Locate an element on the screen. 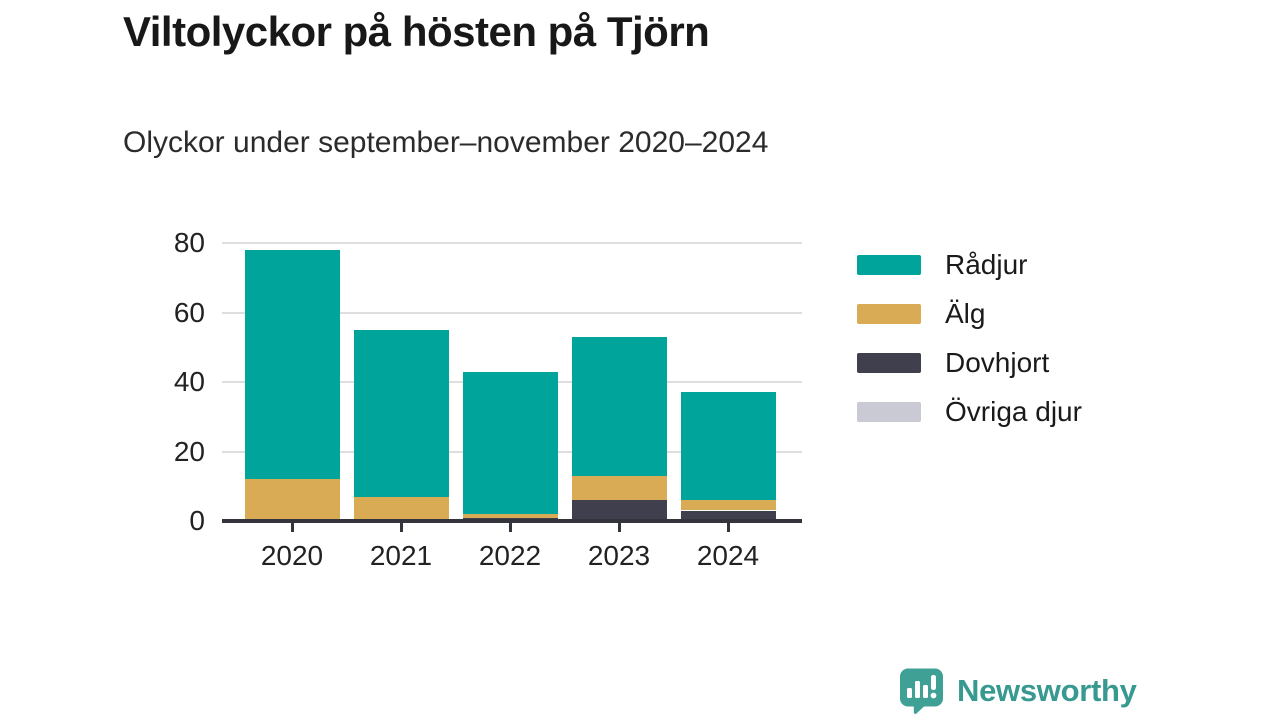 This screenshot has height=720, width=1280. x-tick-label: 2024 is located at coordinates (728, 555).